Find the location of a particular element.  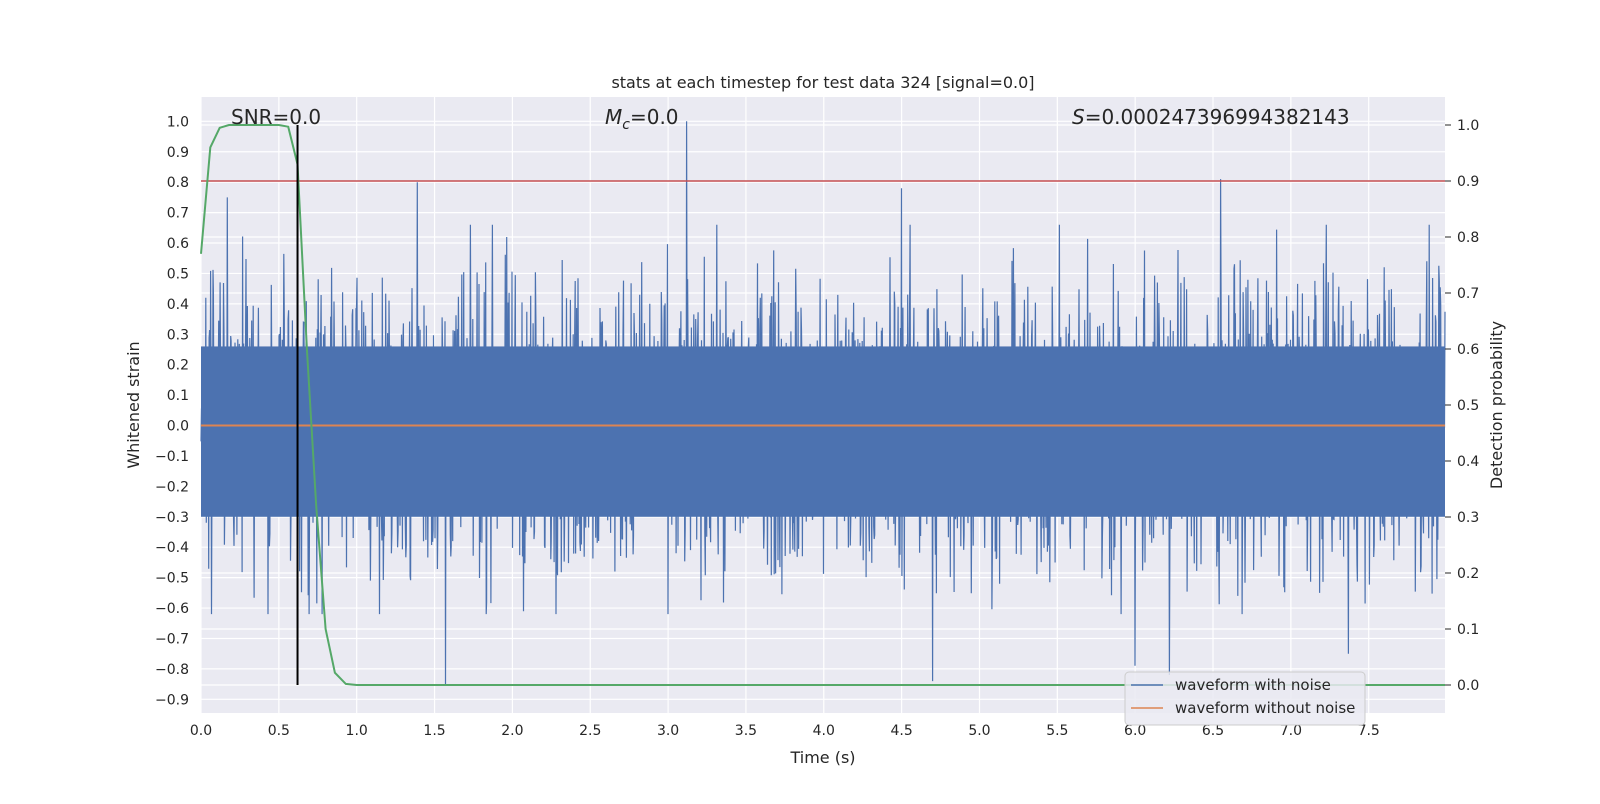

y-tick-label: 0.0 is located at coordinates (178, 427).